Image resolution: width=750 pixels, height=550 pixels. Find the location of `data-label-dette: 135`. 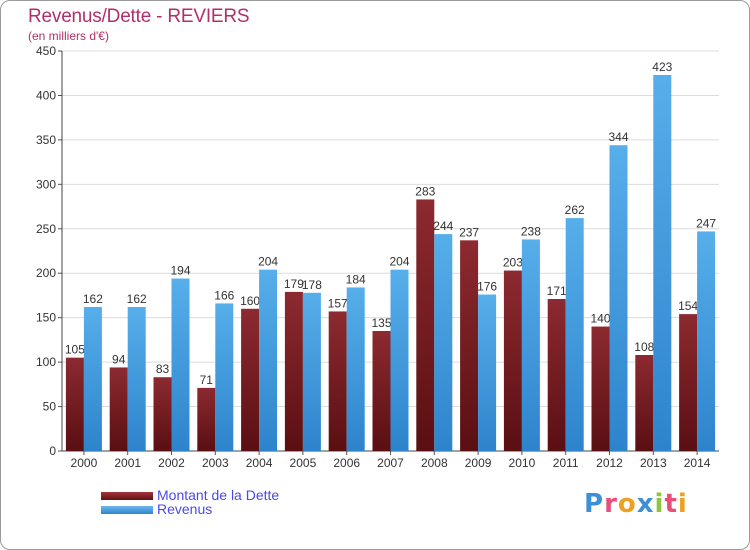

data-label-dette: 135 is located at coordinates (381, 323).